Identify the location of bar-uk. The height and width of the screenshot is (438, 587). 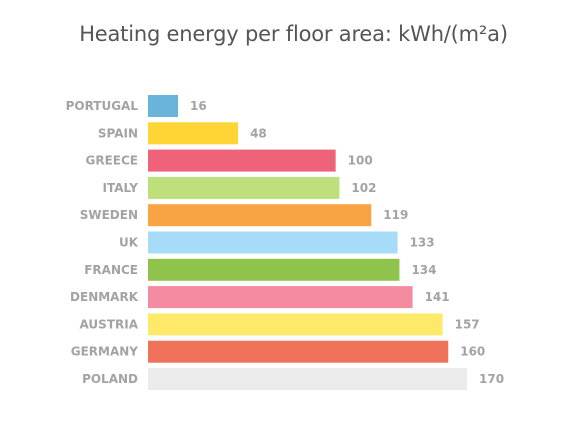
(273, 242).